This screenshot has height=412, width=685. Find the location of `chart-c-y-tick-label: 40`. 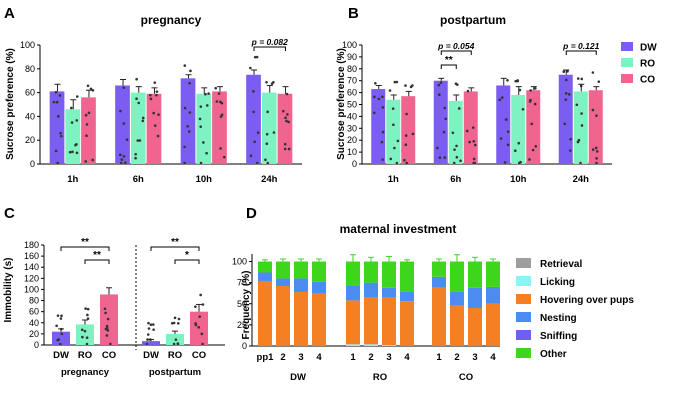

chart-c-y-tick-label: 40 is located at coordinates (34, 323).